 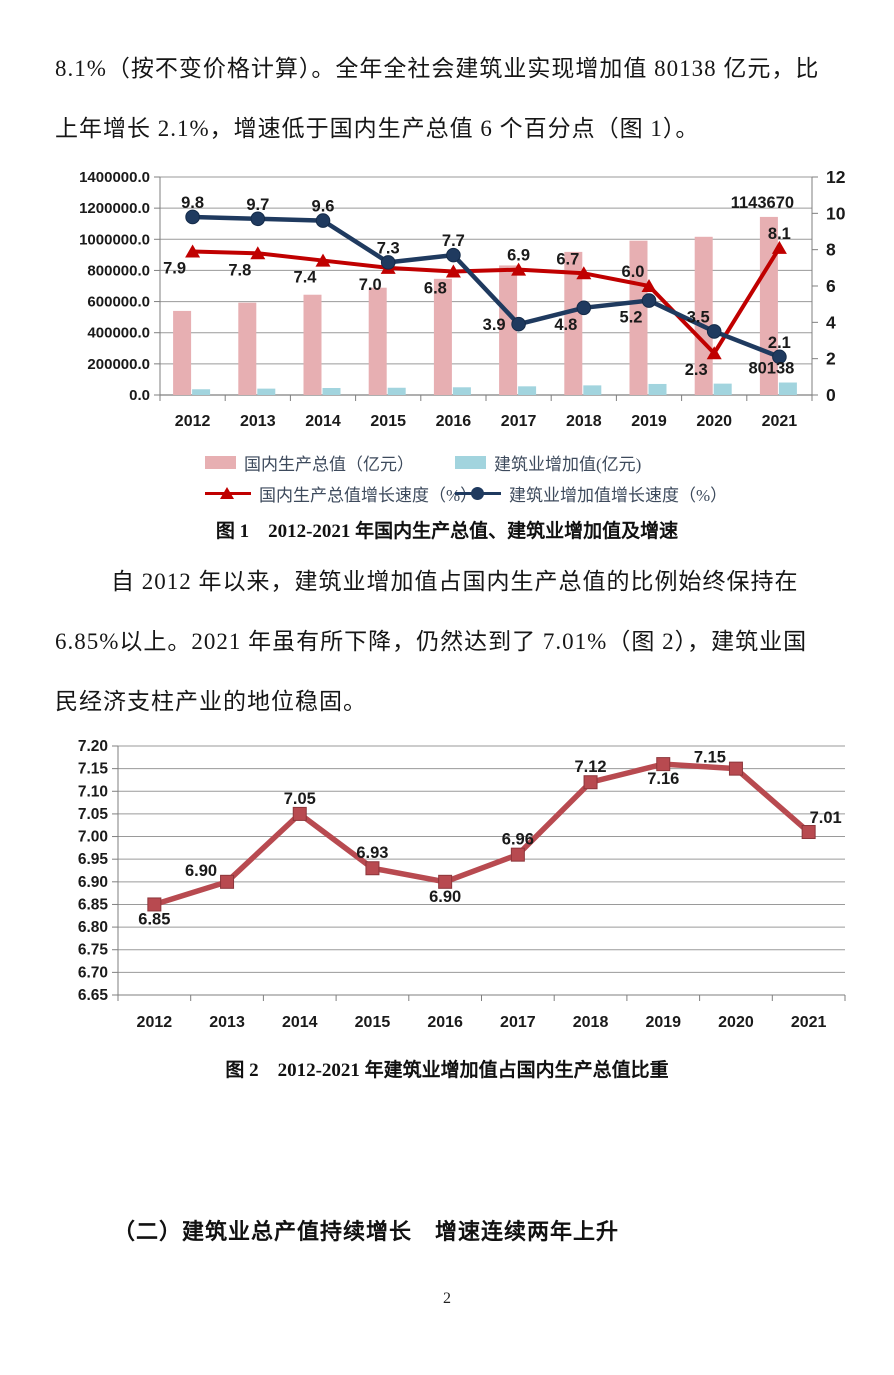 What do you see at coordinates (518, 840) in the screenshot?
I see `svg-text: 6.96` at bounding box center [518, 840].